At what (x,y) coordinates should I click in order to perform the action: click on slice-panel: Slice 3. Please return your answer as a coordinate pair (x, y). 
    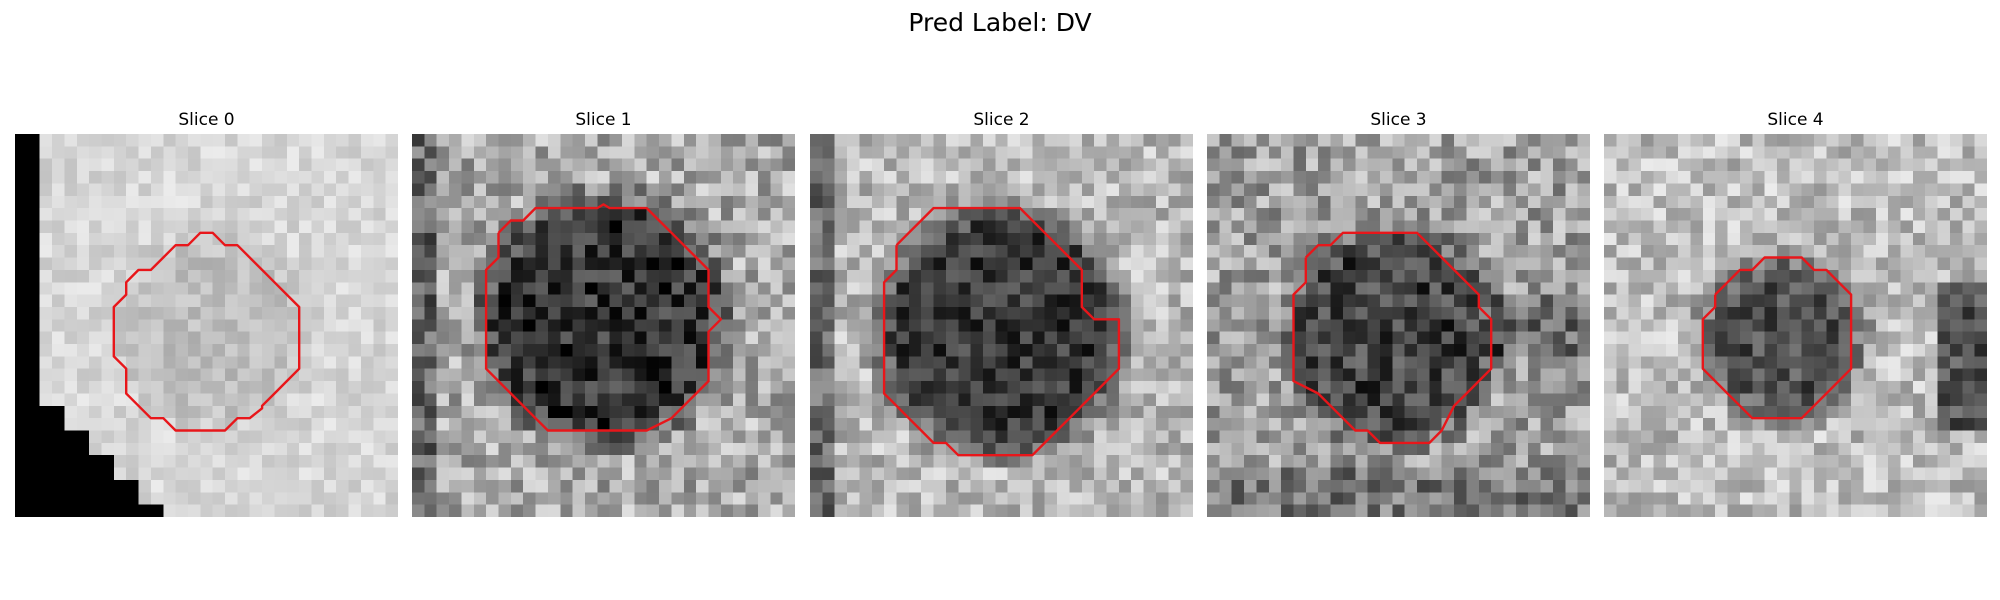
    Looking at the image, I should click on (1398, 312).